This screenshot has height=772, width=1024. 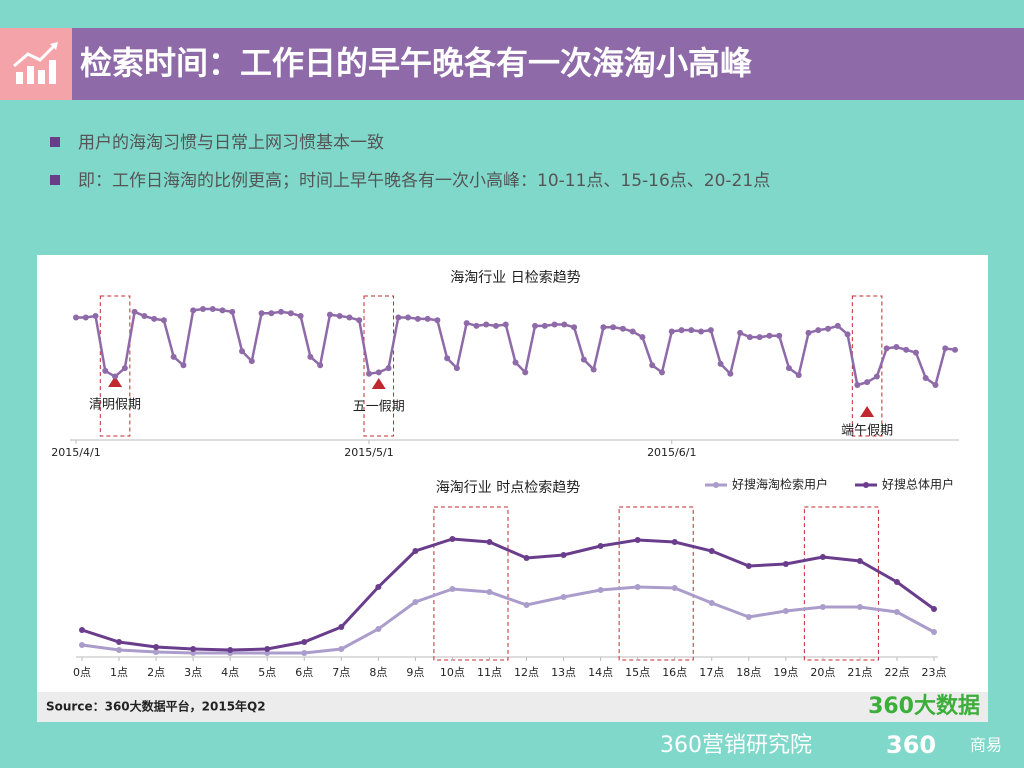 I want to click on x-tick-label: 12点, so click(x=526, y=672).